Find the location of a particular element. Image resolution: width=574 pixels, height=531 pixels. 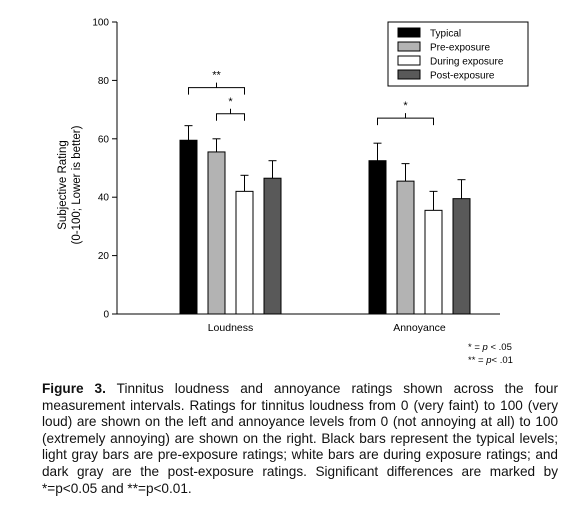

category-label: Annoyance is located at coordinates (419, 328).